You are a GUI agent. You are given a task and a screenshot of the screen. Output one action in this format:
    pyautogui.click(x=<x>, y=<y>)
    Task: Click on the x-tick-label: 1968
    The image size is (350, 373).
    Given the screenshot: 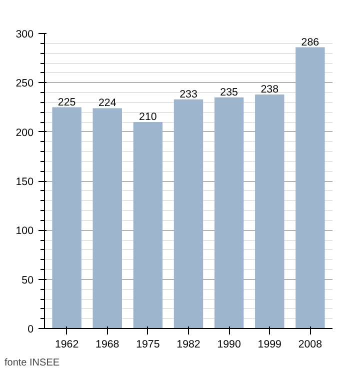 What is the action you would take?
    pyautogui.click(x=108, y=344)
    